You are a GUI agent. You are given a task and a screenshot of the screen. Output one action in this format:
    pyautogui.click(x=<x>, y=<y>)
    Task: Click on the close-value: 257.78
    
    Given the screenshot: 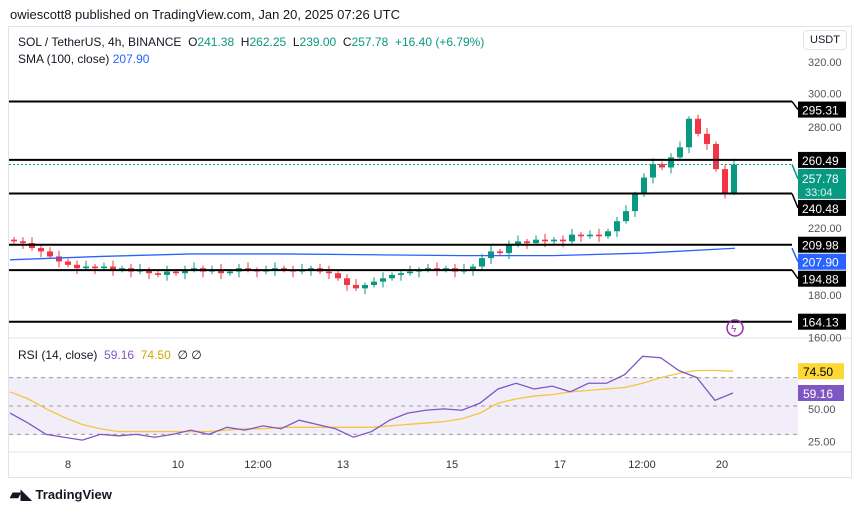 What is the action you would take?
    pyautogui.click(x=370, y=42)
    